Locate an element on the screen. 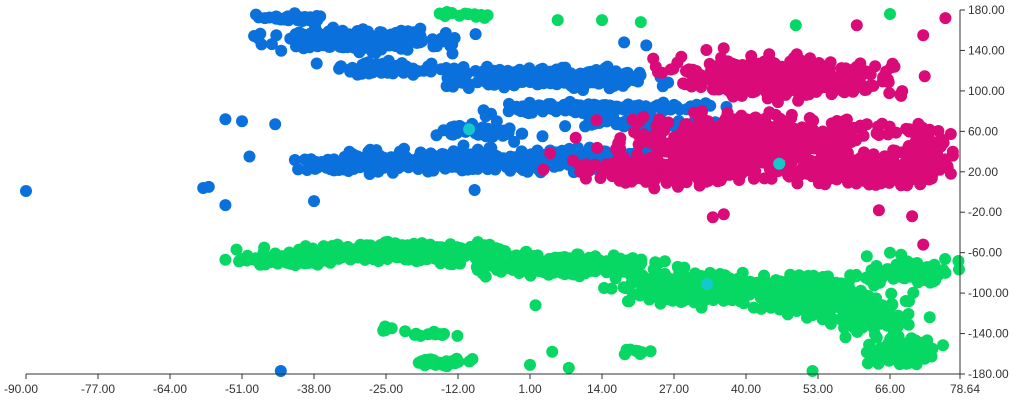 The width and height of the screenshot is (1024, 400). x-tick-label: -77.00 is located at coordinates (98, 389).